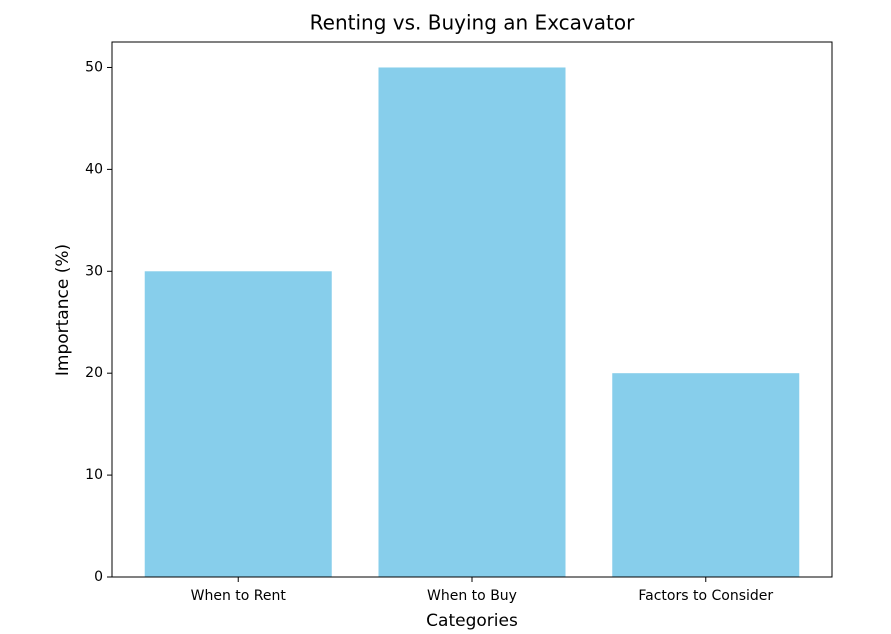 The height and width of the screenshot is (634, 891). Describe the element at coordinates (472, 23) in the screenshot. I see `chart-title: Renting vs. Buying an Excavator` at that location.